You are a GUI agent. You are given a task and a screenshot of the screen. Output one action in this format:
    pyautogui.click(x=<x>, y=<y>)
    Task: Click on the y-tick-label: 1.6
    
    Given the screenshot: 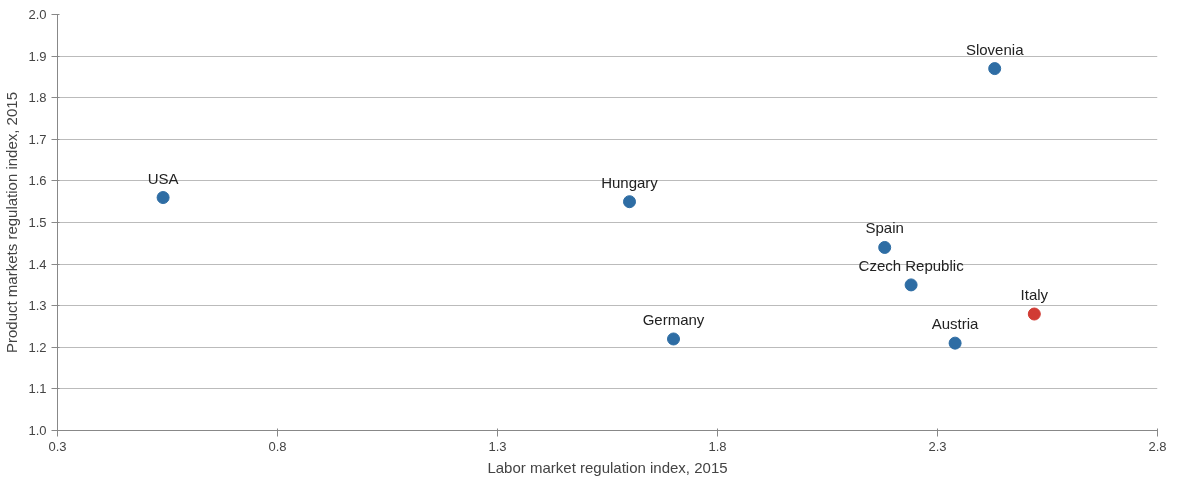 What is the action you would take?
    pyautogui.click(x=37, y=181)
    